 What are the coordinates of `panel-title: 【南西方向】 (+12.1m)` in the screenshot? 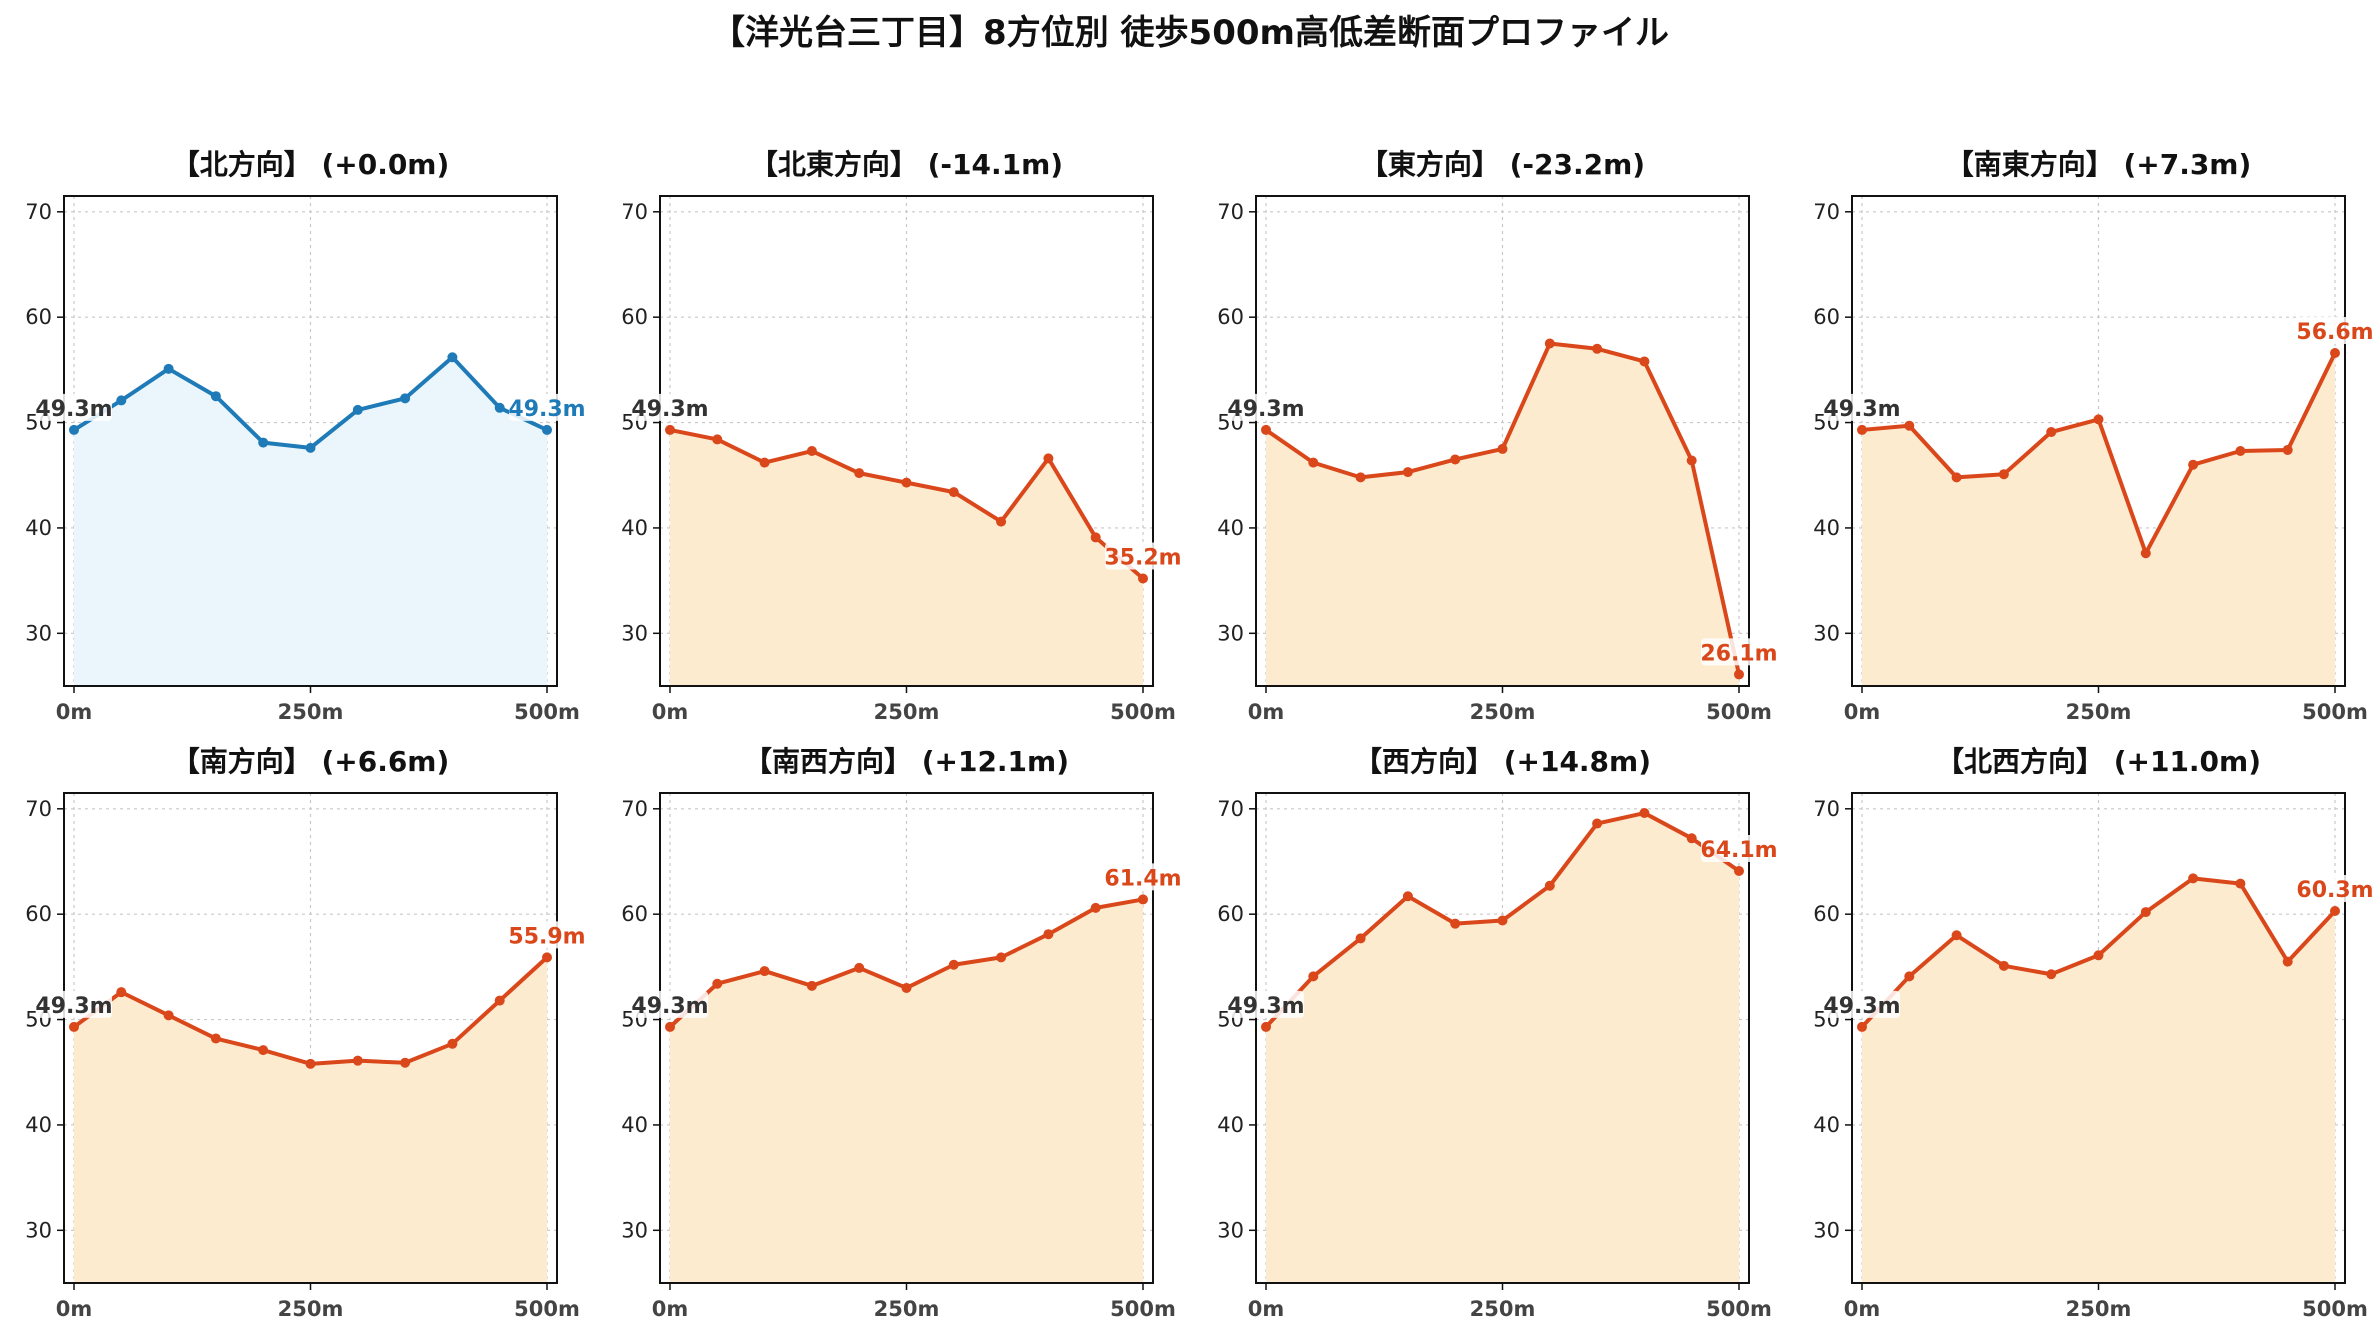 It's located at (906, 761).